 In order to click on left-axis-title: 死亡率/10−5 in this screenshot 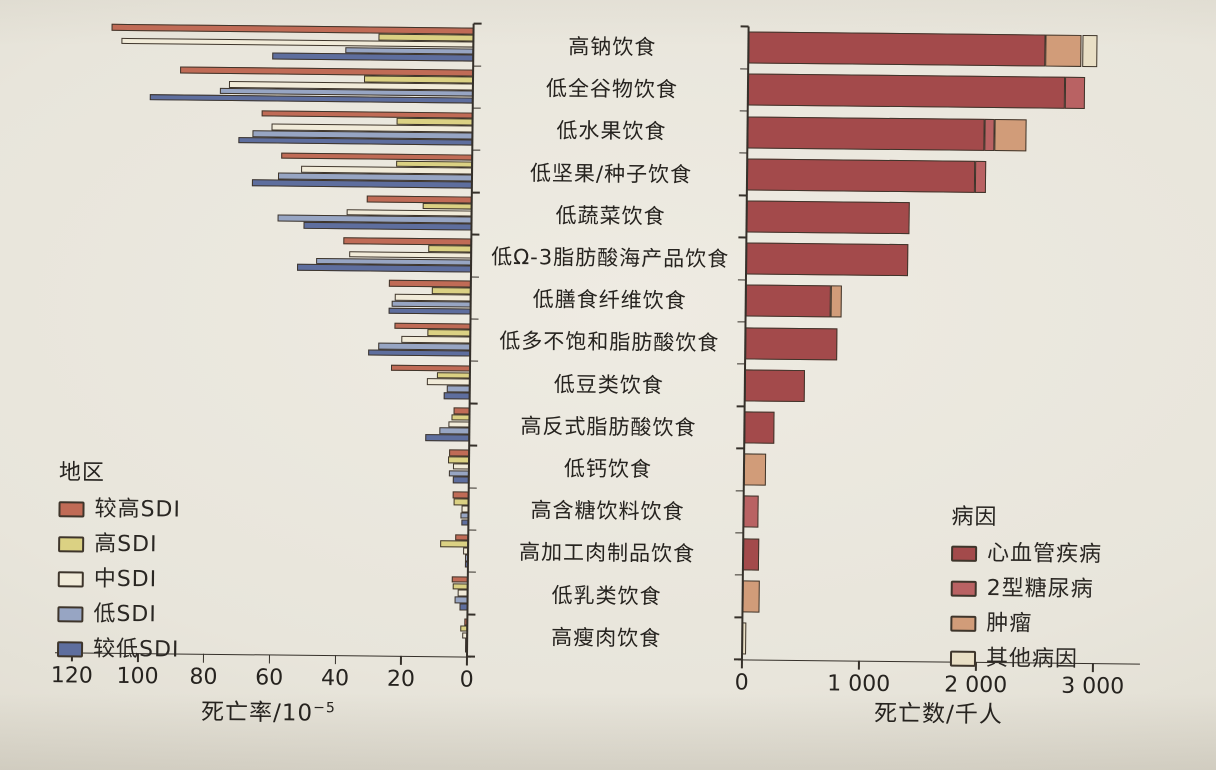, I will do `click(268, 710)`.